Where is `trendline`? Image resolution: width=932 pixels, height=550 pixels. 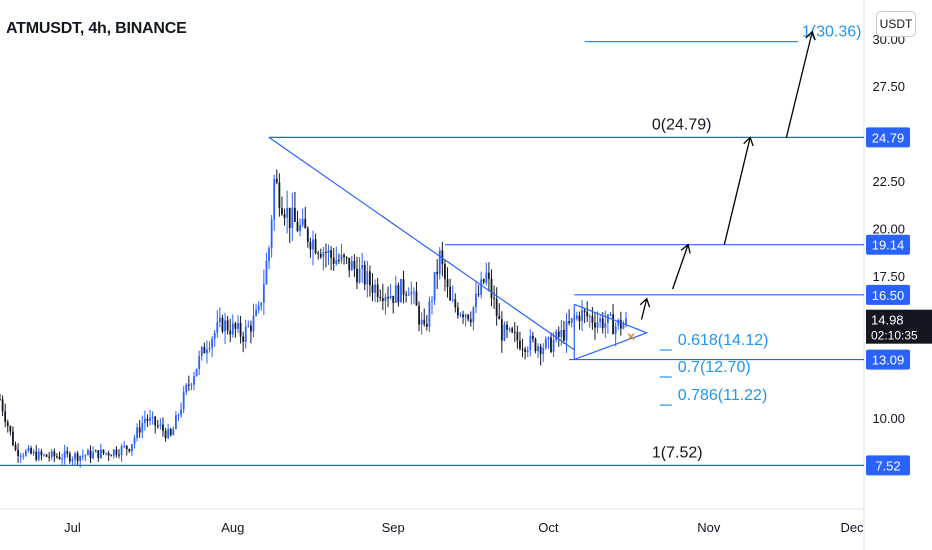
trendline is located at coordinates (421, 243).